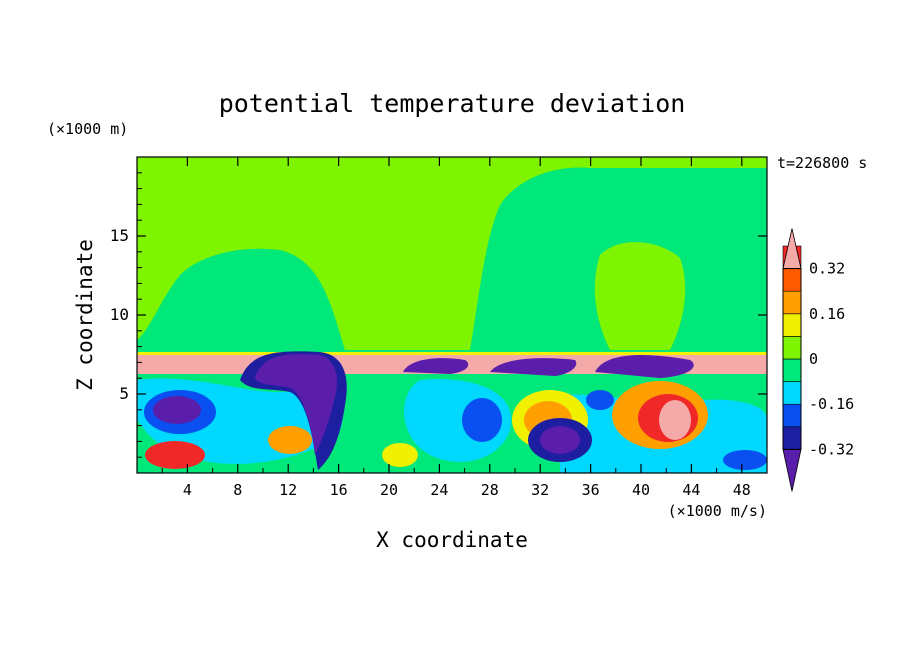  Describe the element at coordinates (831, 404) in the screenshot. I see `colorbar-label: -0.16` at that location.